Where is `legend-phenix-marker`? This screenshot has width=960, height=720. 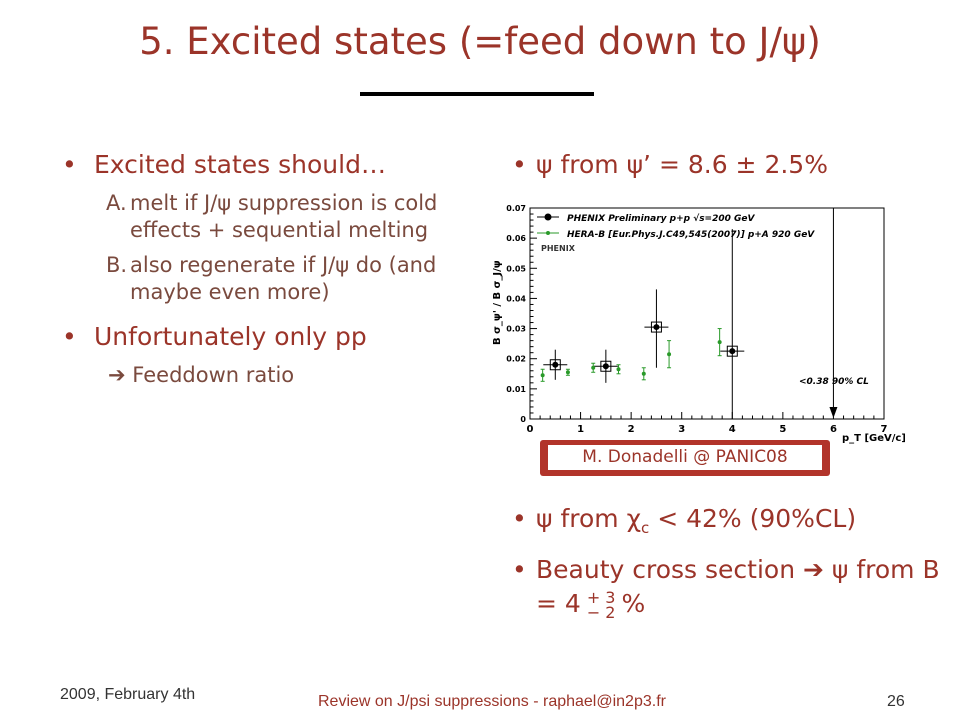 legend-phenix-marker is located at coordinates (548, 217).